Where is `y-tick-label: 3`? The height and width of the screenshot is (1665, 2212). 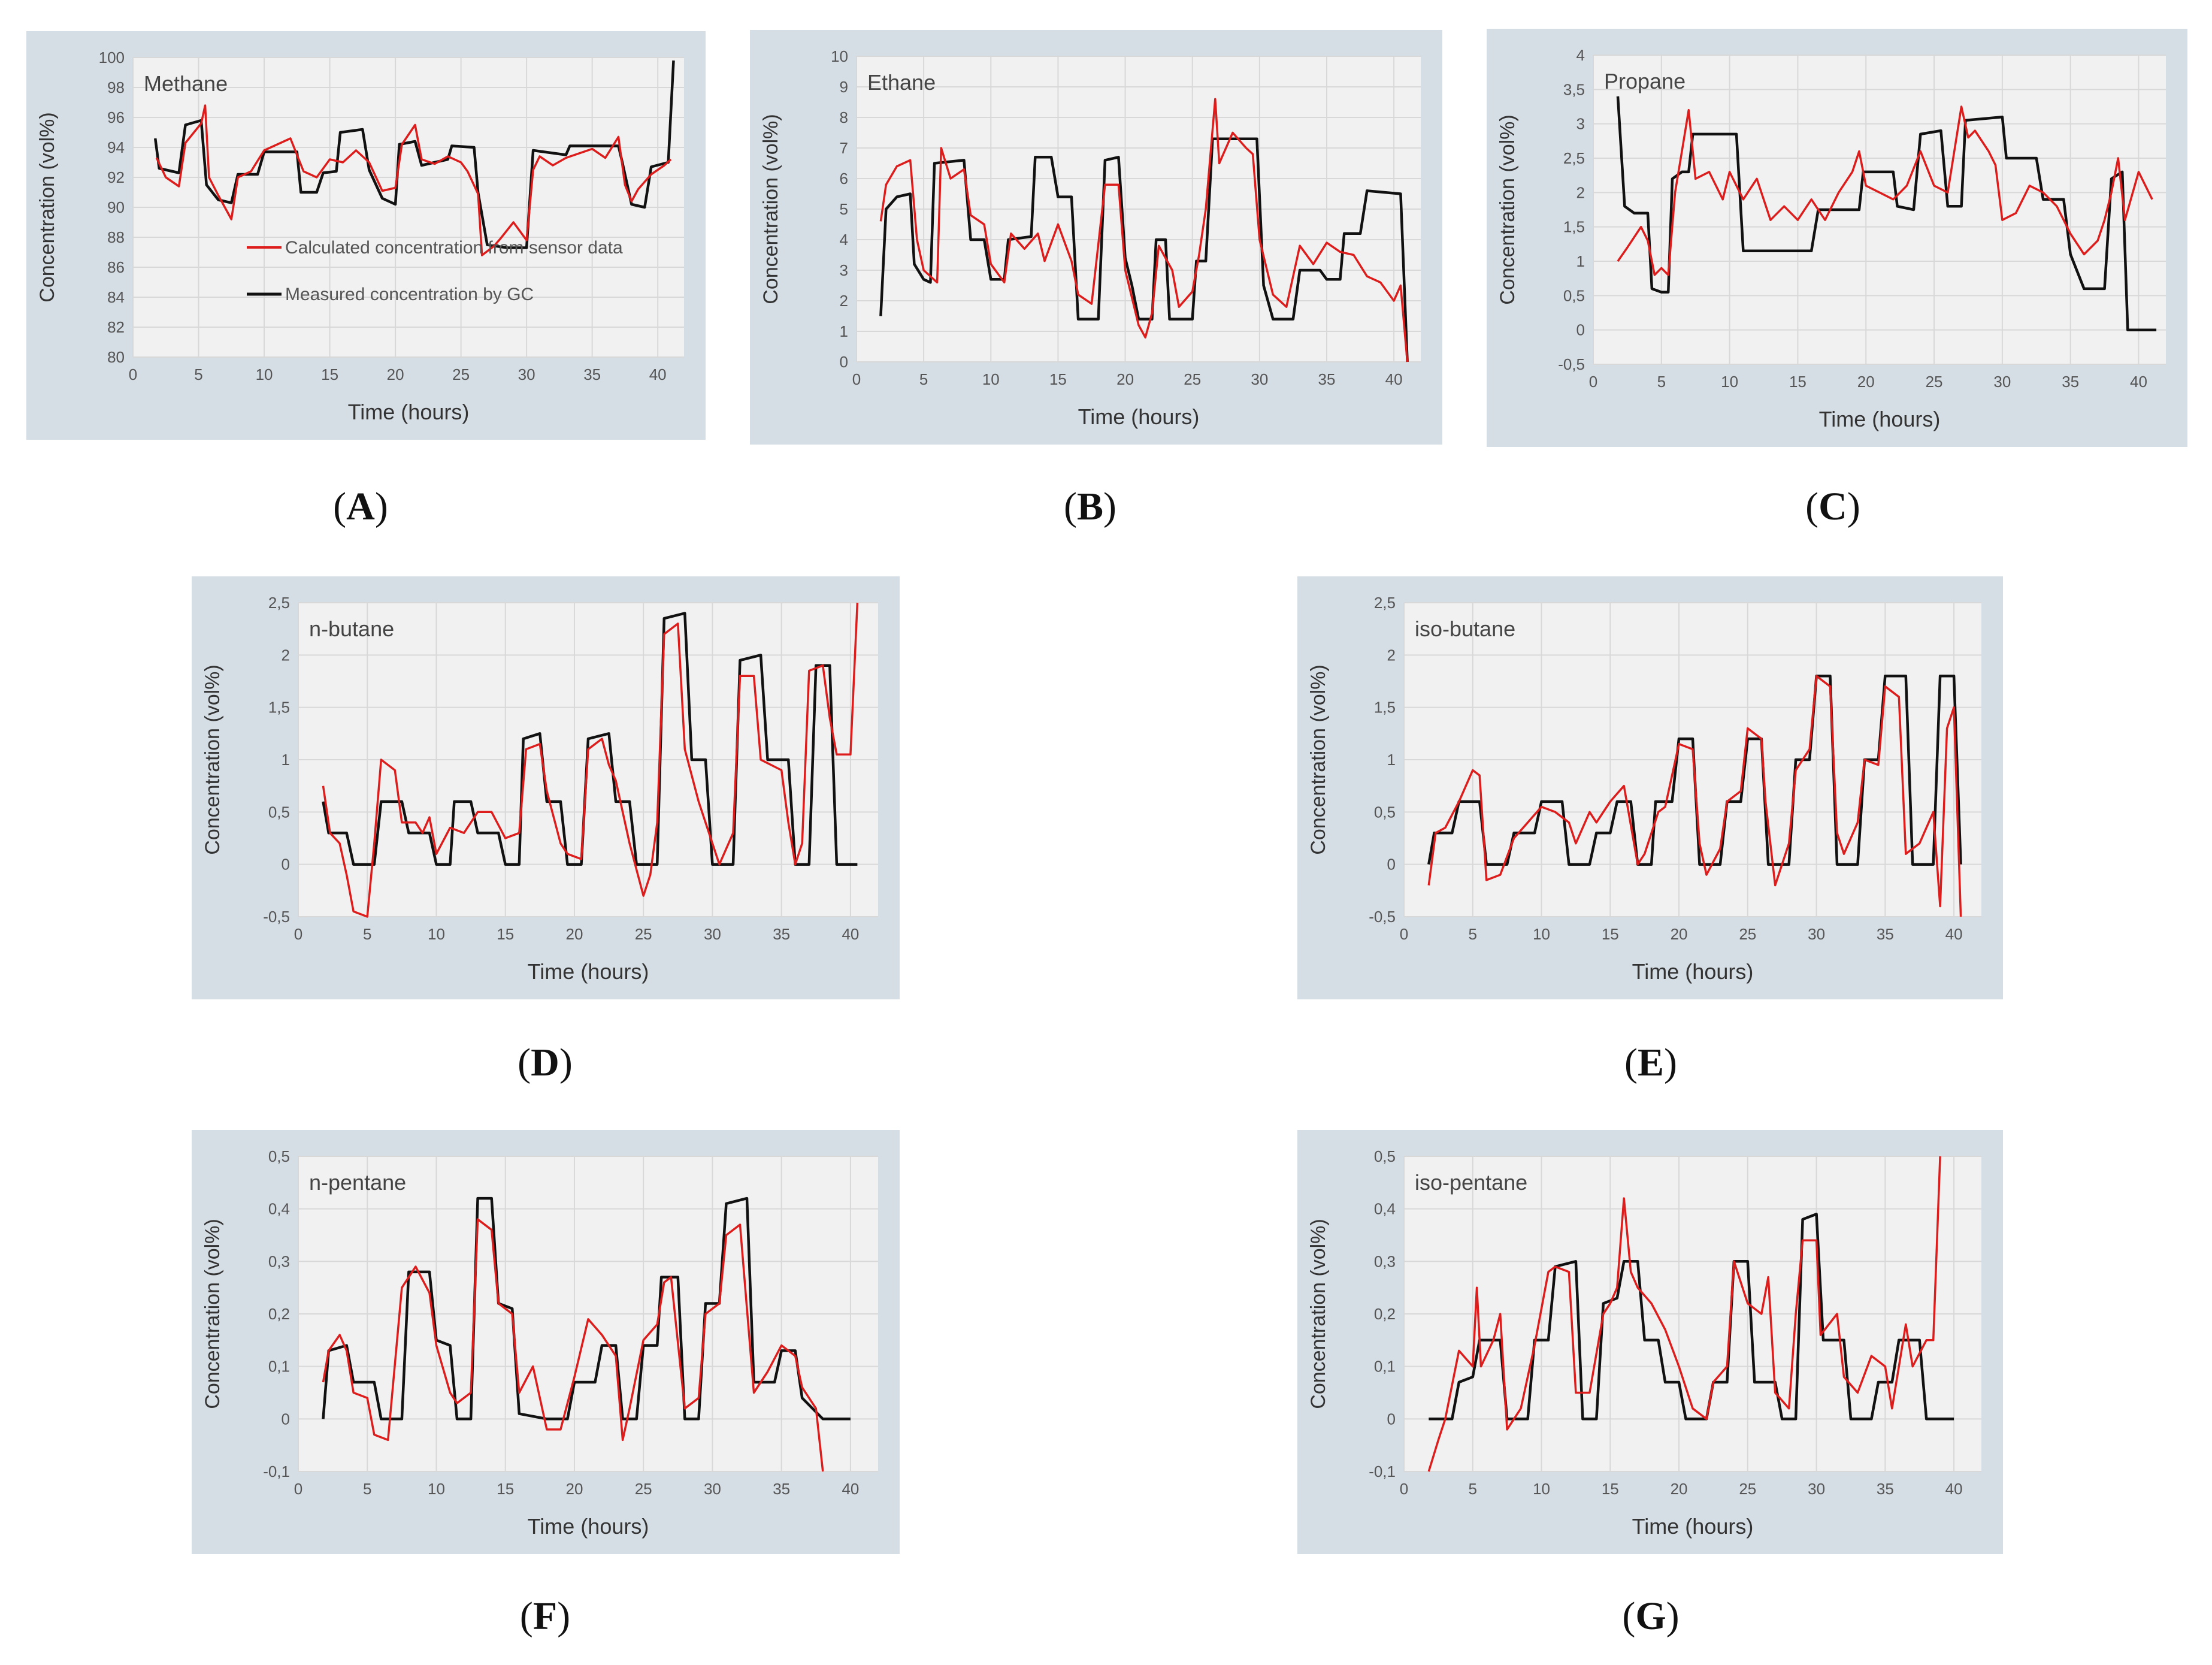
y-tick-label: 3 is located at coordinates (1580, 124).